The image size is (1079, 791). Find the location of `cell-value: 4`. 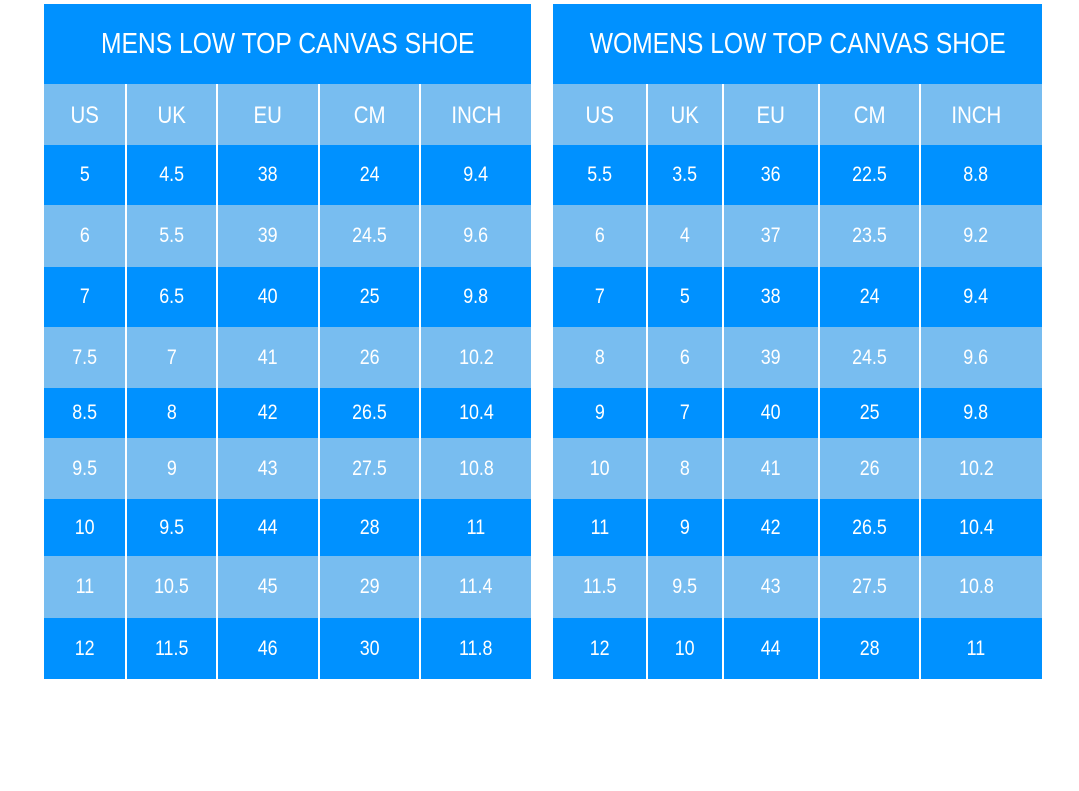

cell-value: 4 is located at coordinates (685, 235).